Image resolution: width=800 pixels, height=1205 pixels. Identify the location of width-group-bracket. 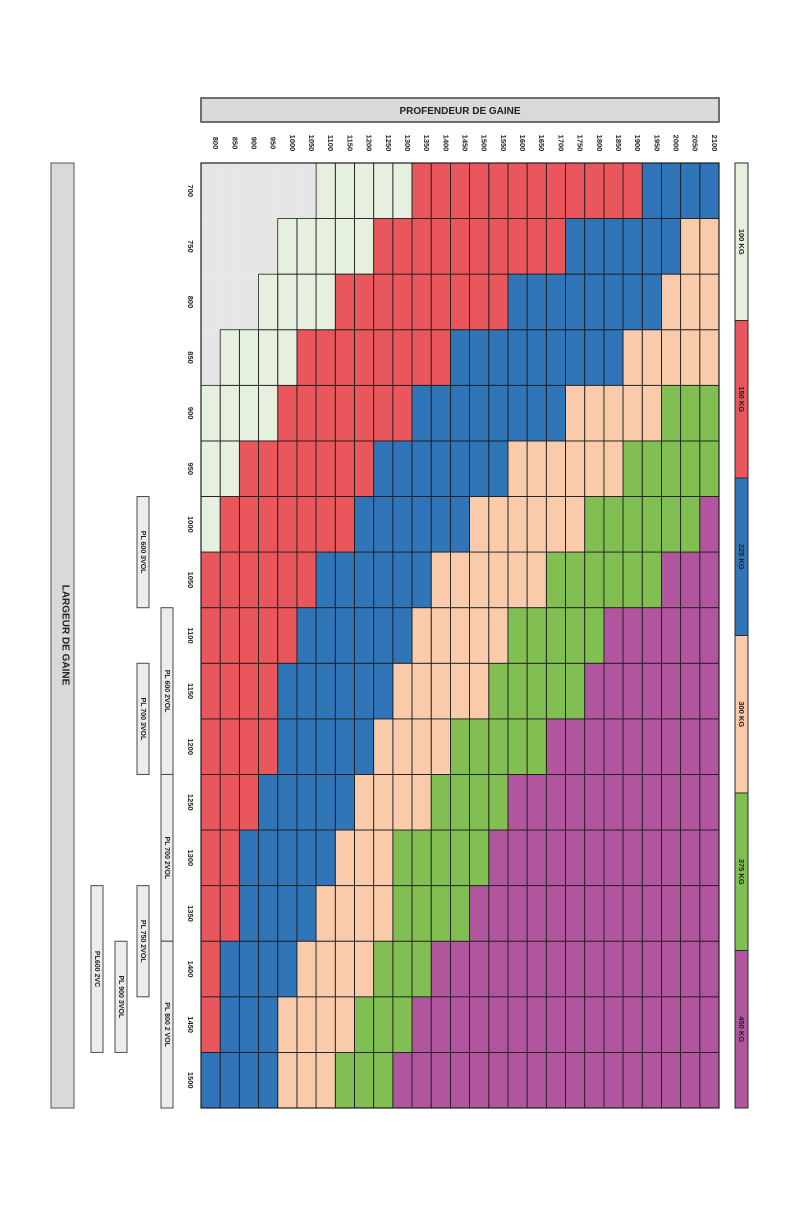
(143, 941).